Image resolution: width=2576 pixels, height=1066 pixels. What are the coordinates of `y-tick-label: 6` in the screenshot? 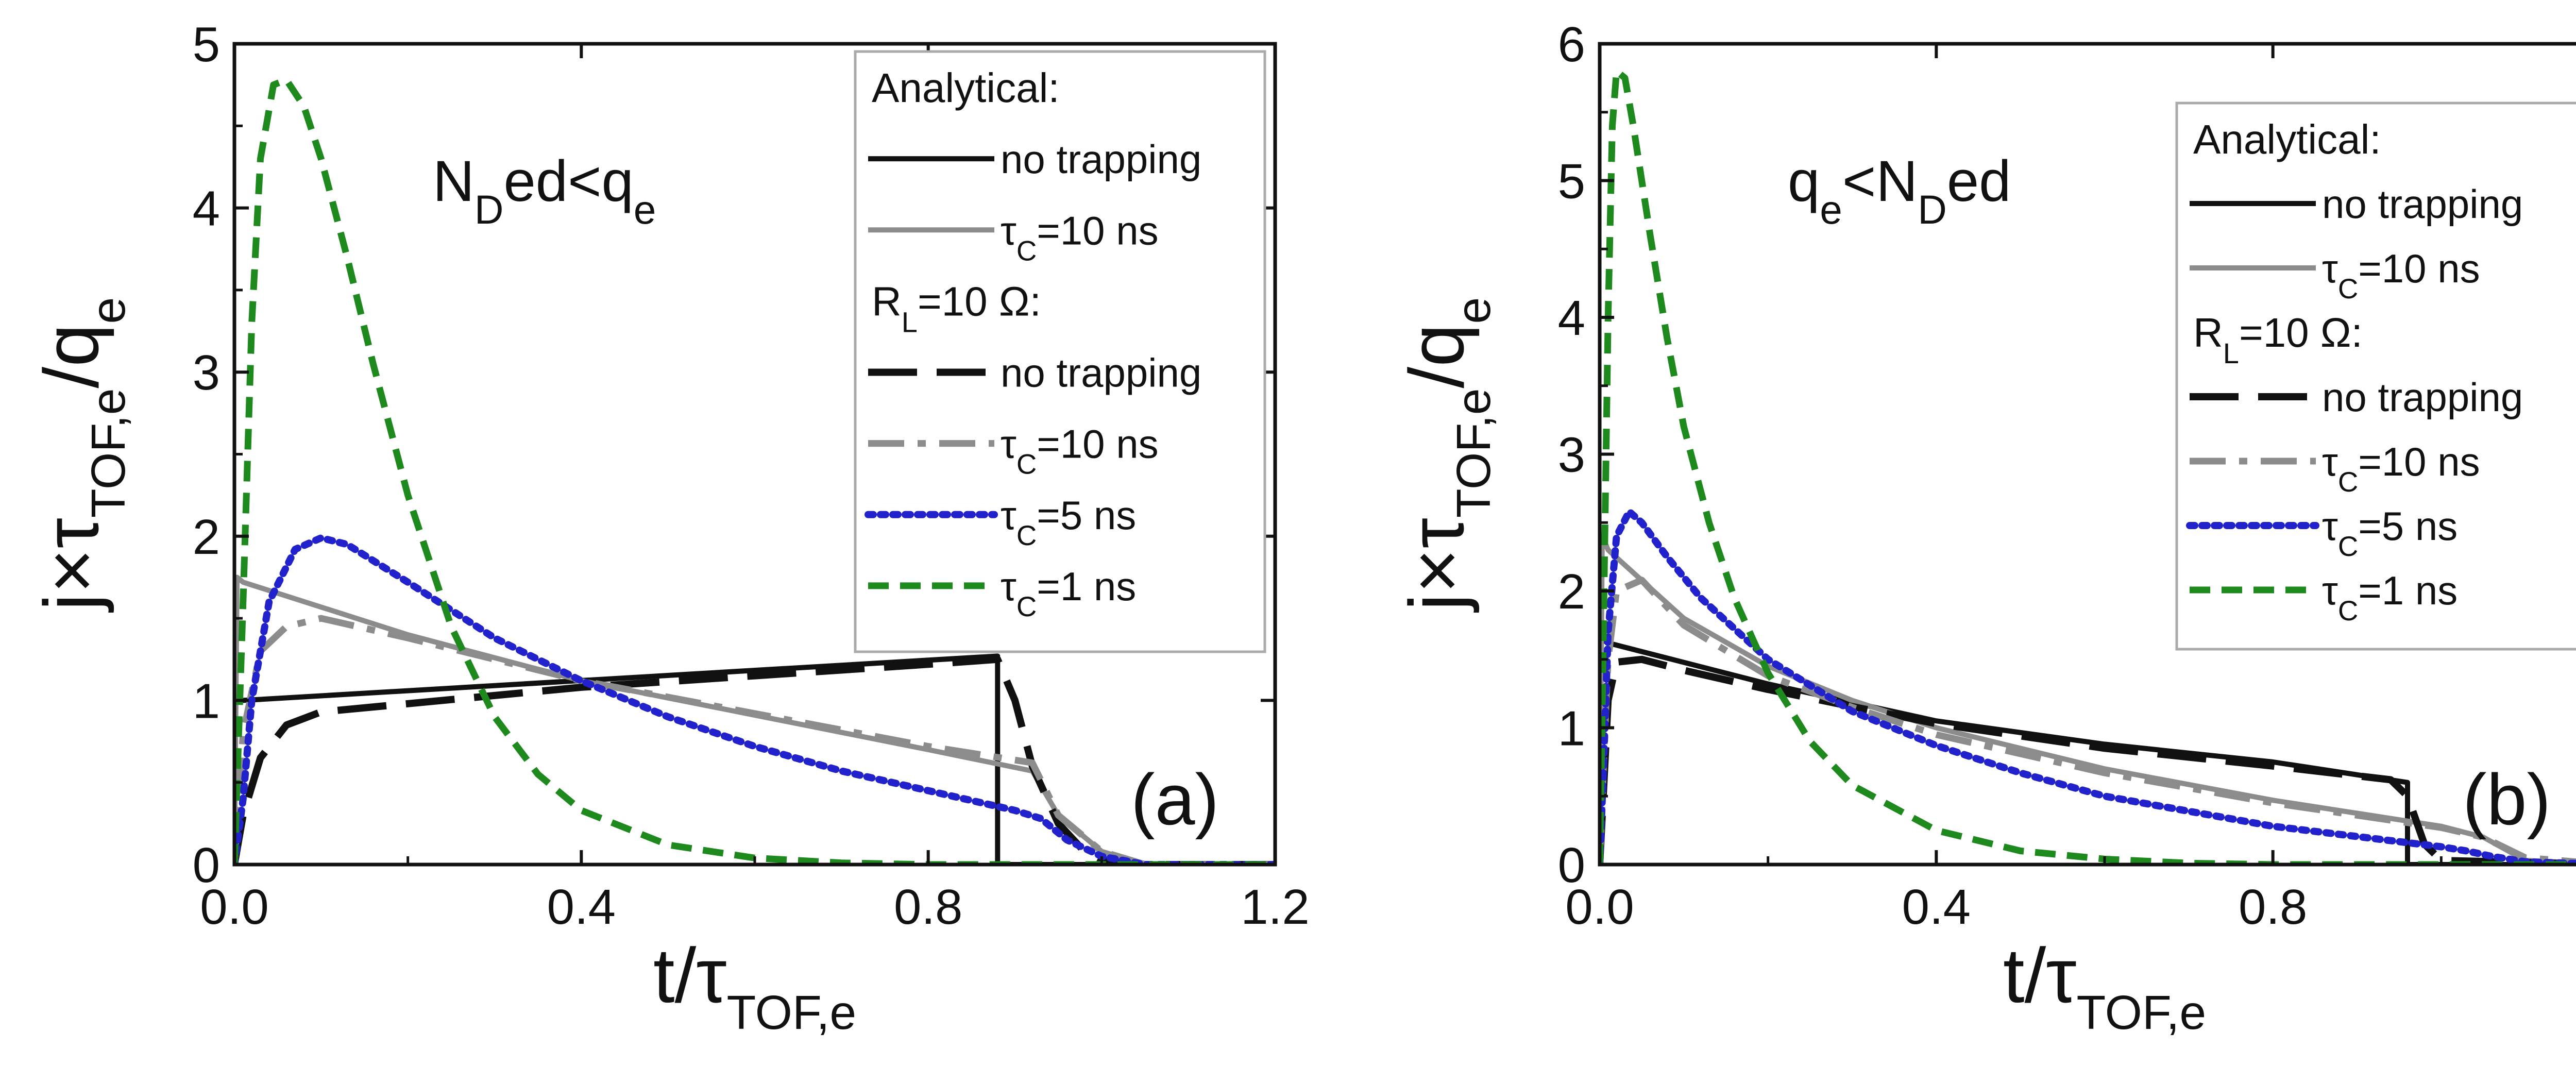 It's located at (1571, 44).